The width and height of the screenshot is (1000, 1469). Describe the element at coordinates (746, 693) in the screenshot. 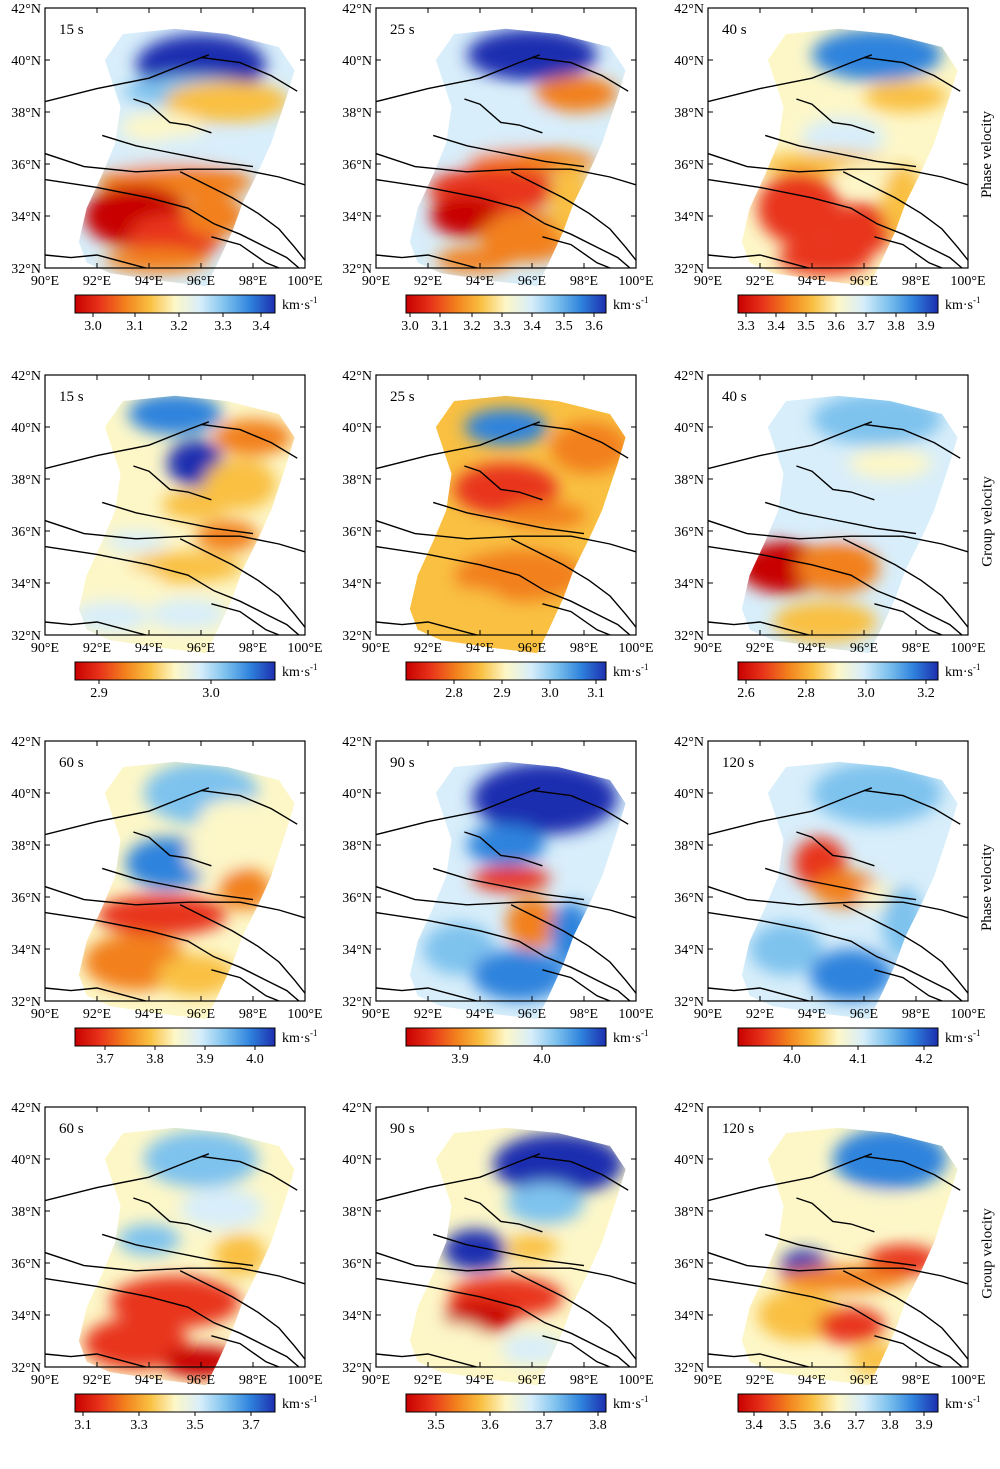

I see `color-scale-tick-label: 2.6` at that location.